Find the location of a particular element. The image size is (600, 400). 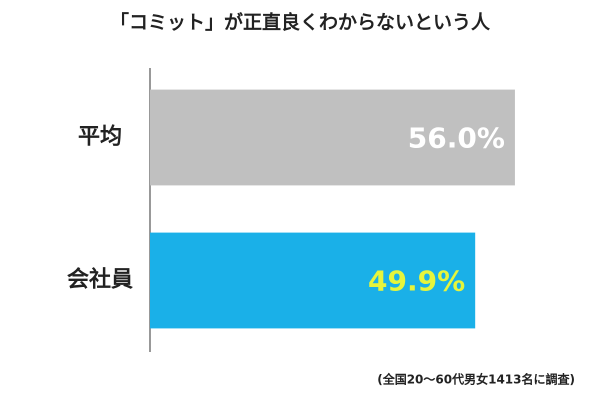

category-label: 平均 is located at coordinates (100, 137).